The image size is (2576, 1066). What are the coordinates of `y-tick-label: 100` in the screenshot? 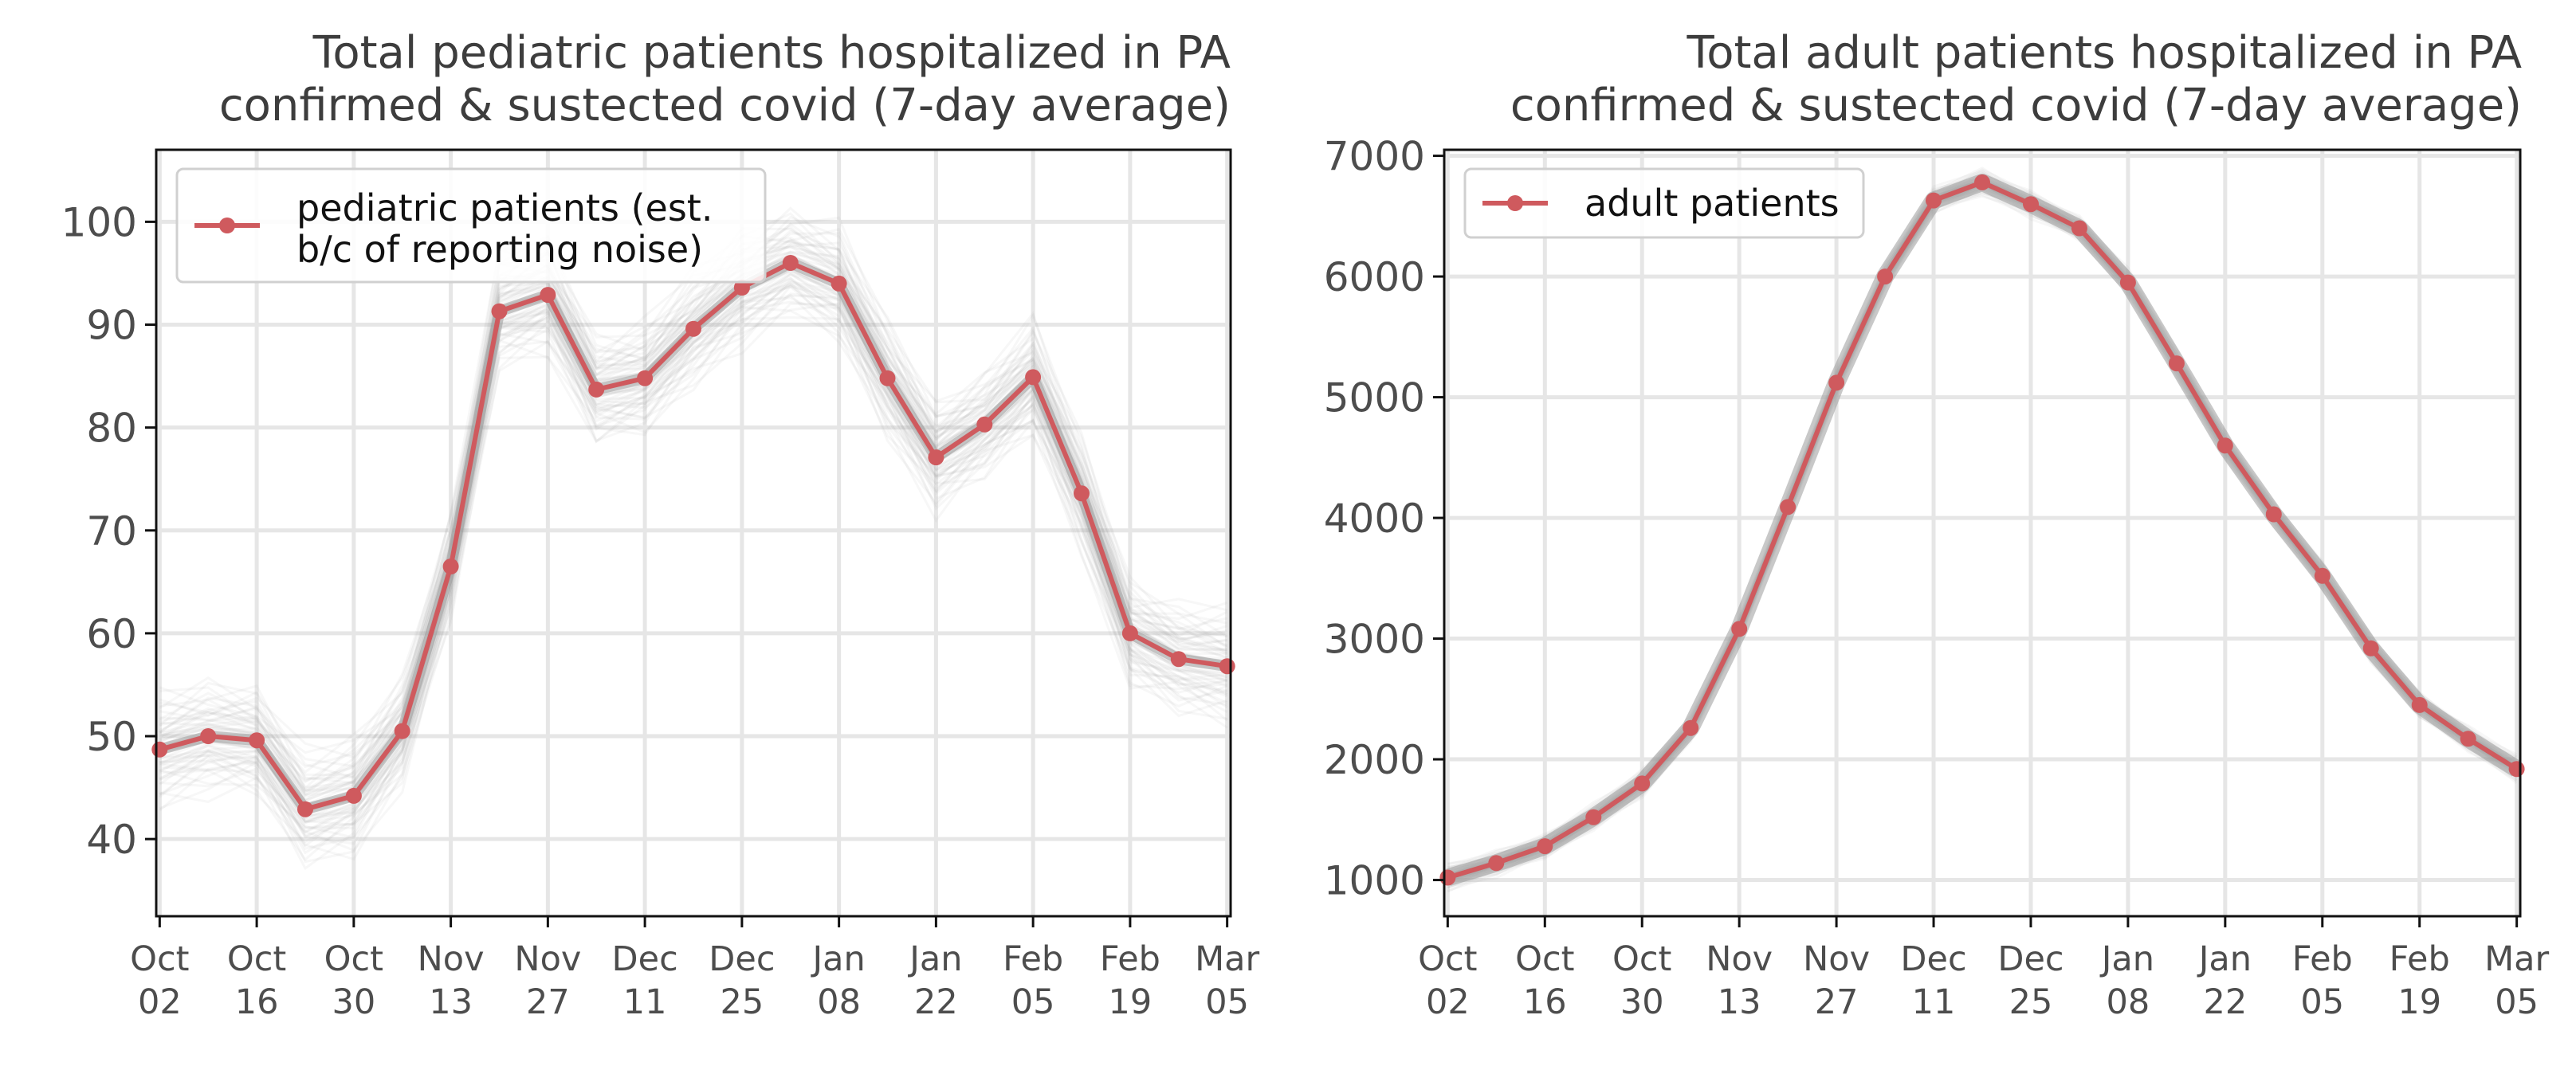 It's located at (99, 222).